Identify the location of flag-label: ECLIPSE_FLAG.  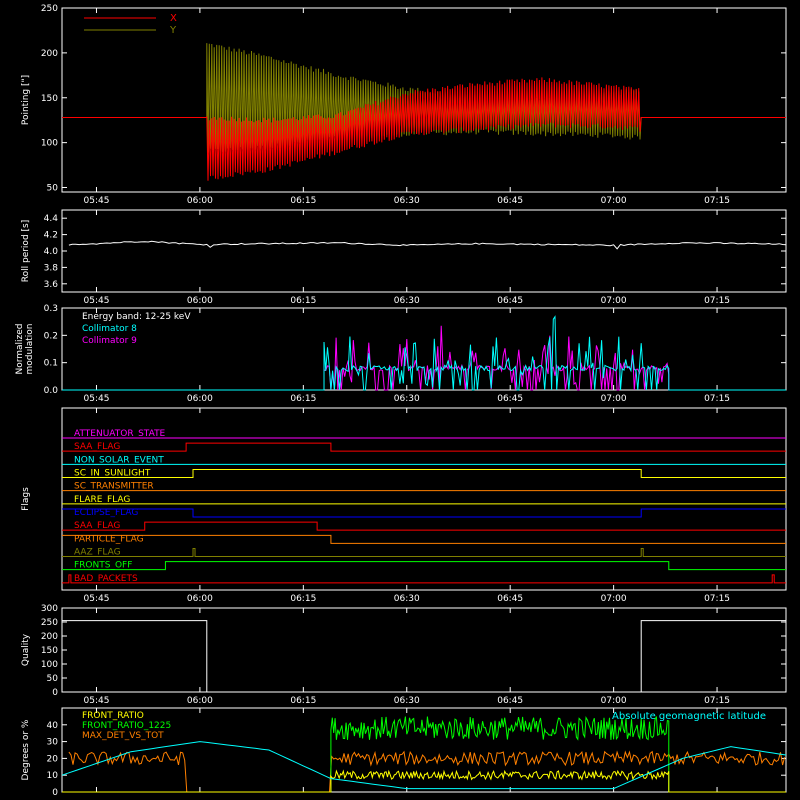
(106, 513).